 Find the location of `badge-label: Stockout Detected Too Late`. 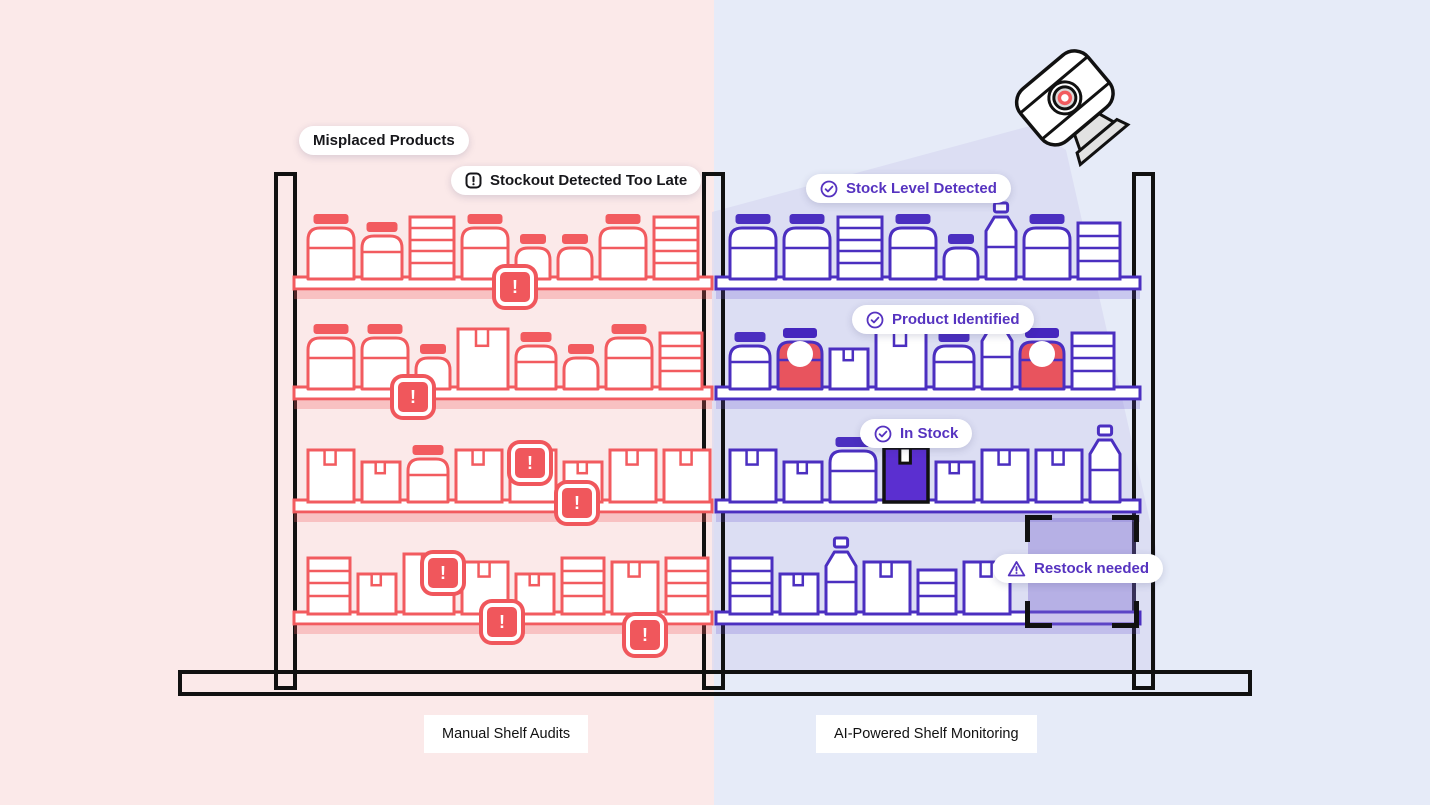

badge-label: Stockout Detected Too Late is located at coordinates (589, 180).